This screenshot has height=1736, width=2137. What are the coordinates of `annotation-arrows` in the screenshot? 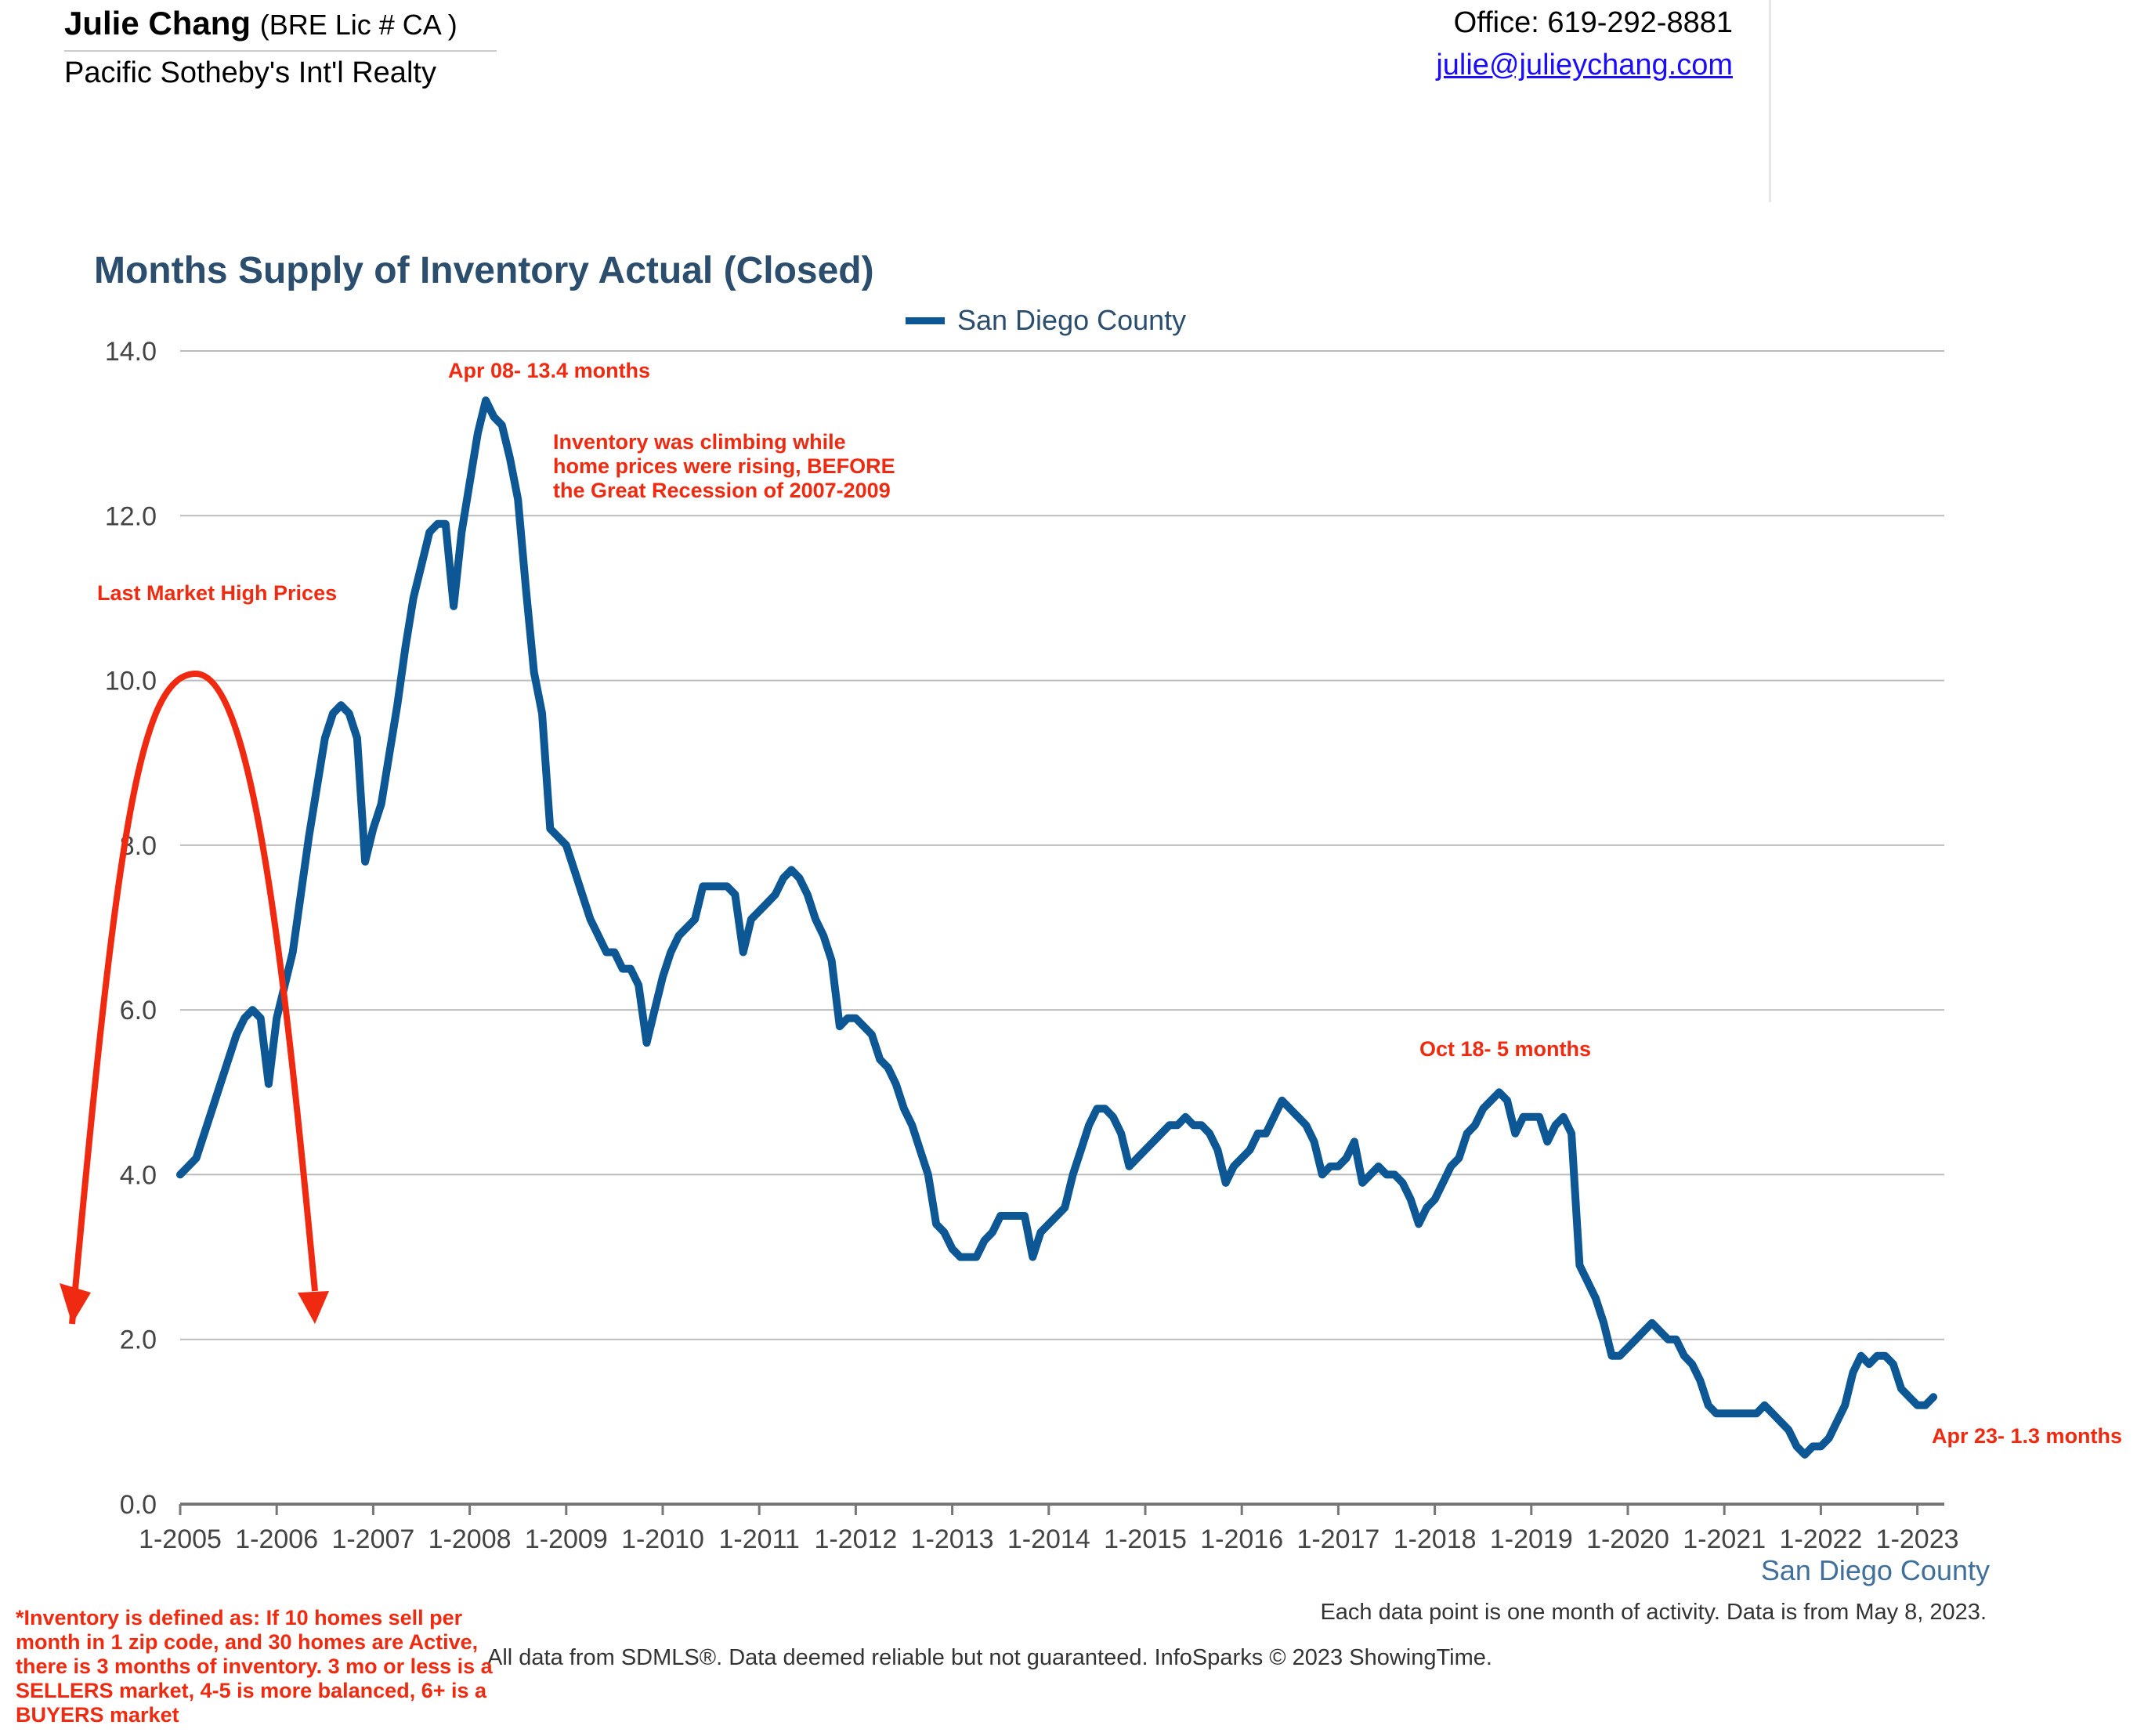 It's located at (194, 997).